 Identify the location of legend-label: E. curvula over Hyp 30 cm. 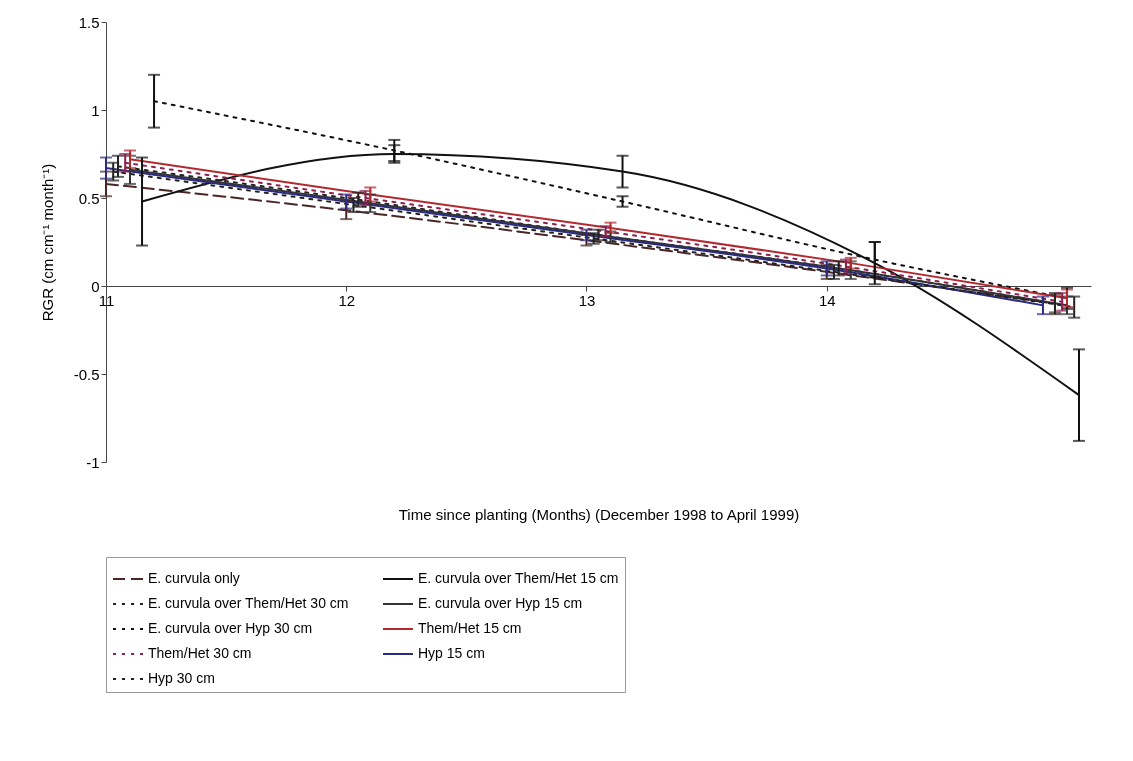
(230, 628).